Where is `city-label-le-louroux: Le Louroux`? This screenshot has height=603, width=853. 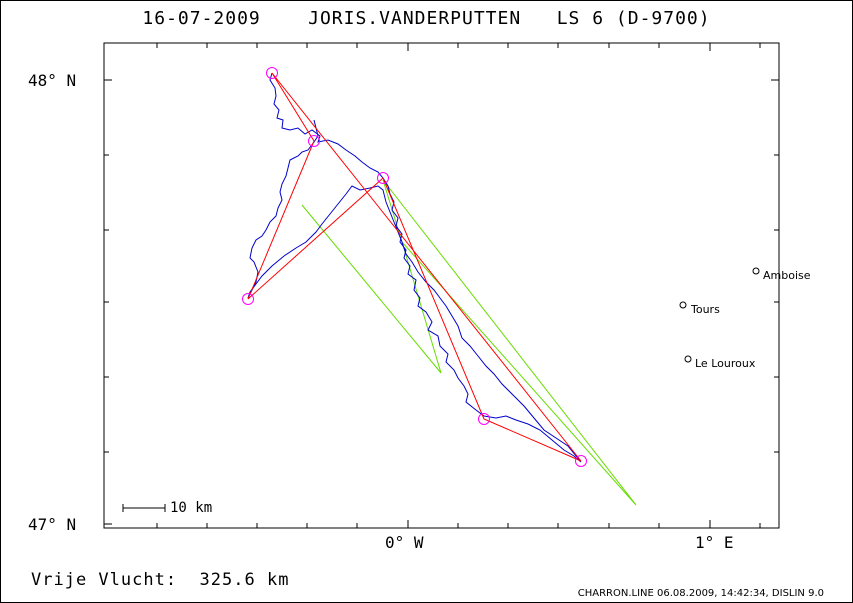 city-label-le-louroux: Le Louroux is located at coordinates (725, 363).